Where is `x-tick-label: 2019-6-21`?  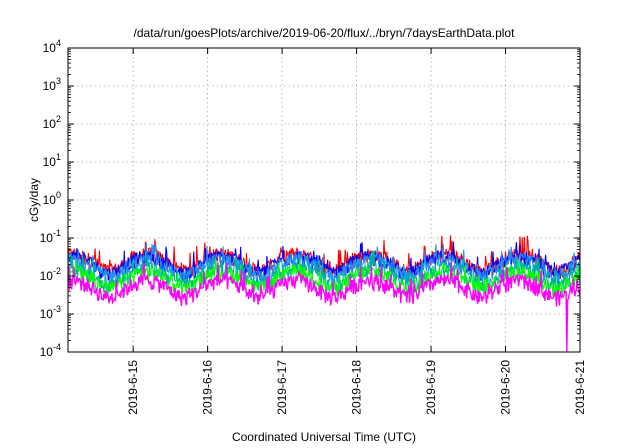 x-tick-label: 2019-6-21 is located at coordinates (580, 387).